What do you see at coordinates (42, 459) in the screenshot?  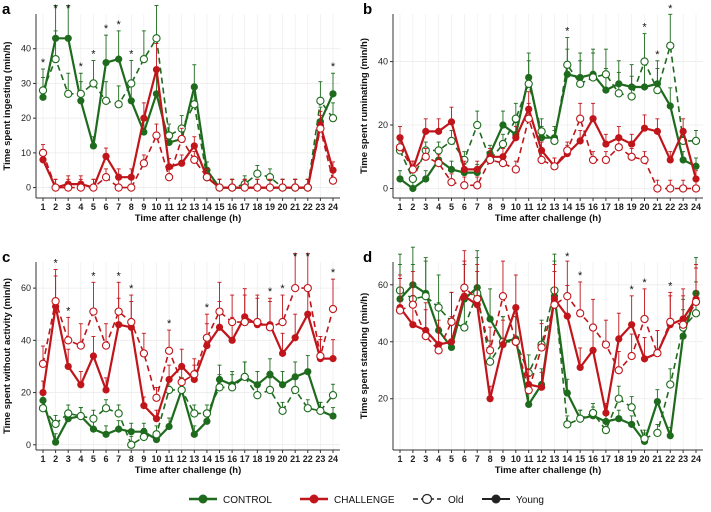 I see `x-tick-label: 1` at bounding box center [42, 459].